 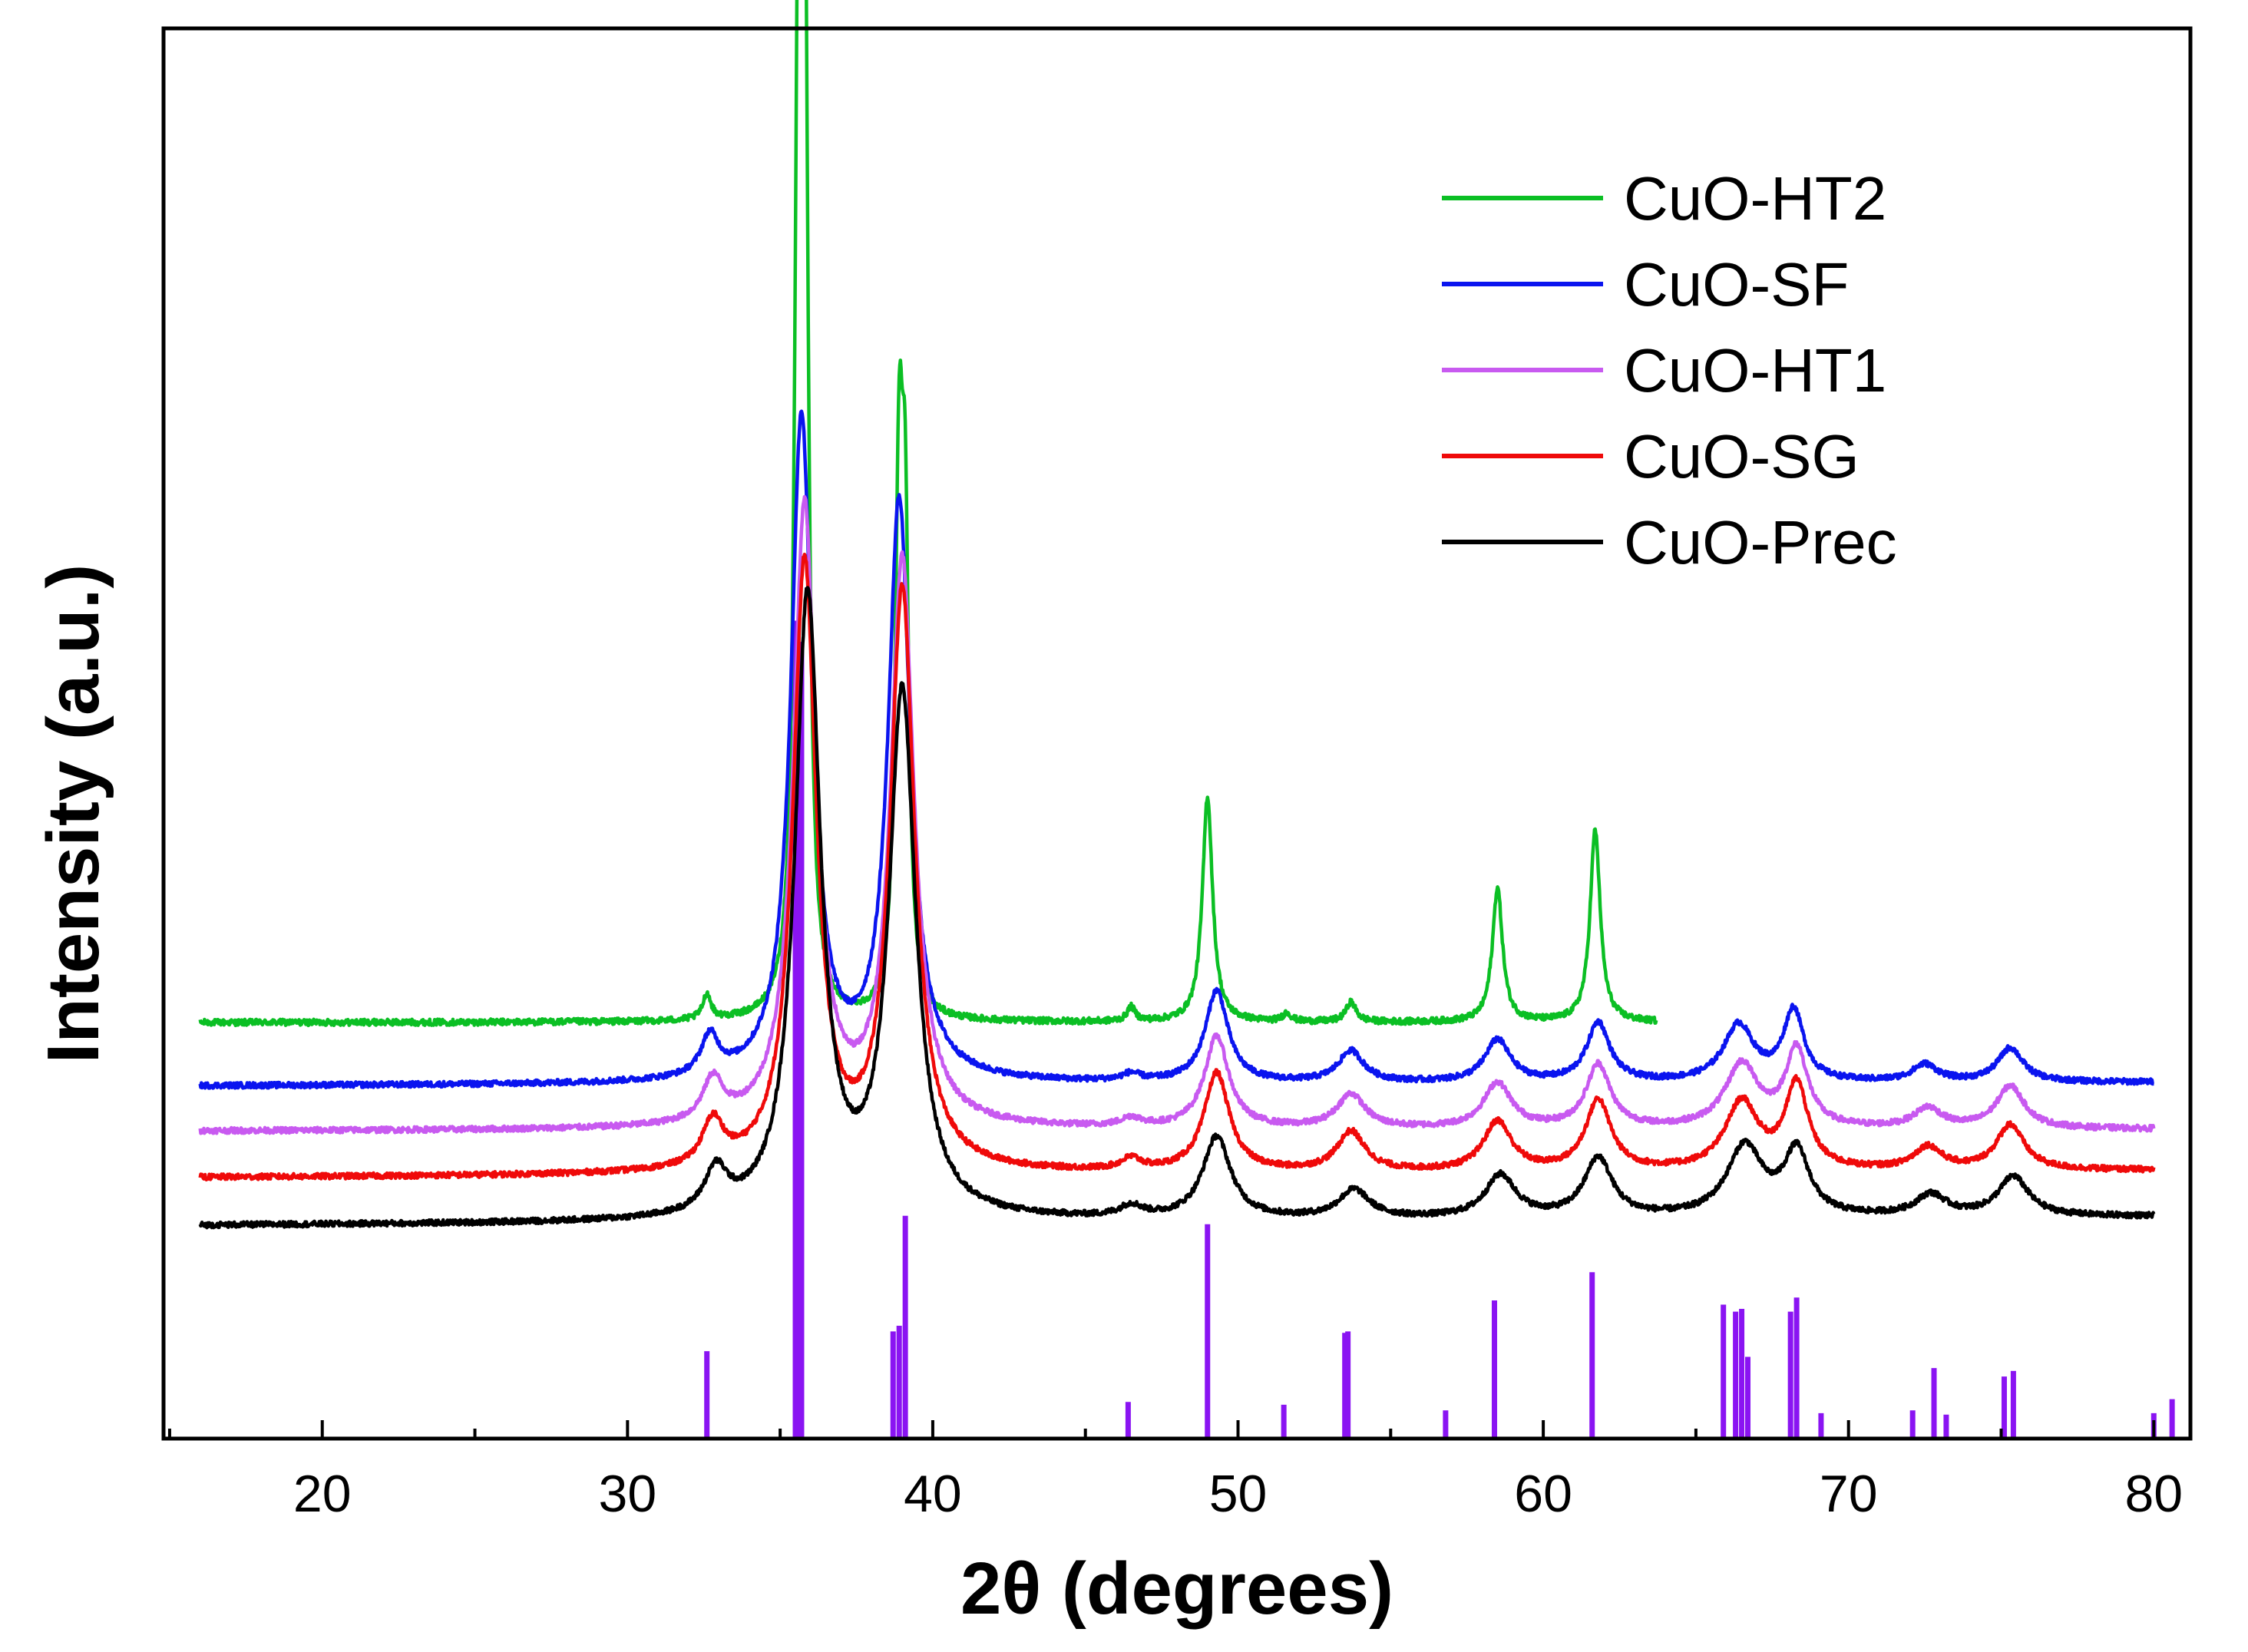 I want to click on y-axis-title: Intensity (a.u.), so click(x=73, y=814).